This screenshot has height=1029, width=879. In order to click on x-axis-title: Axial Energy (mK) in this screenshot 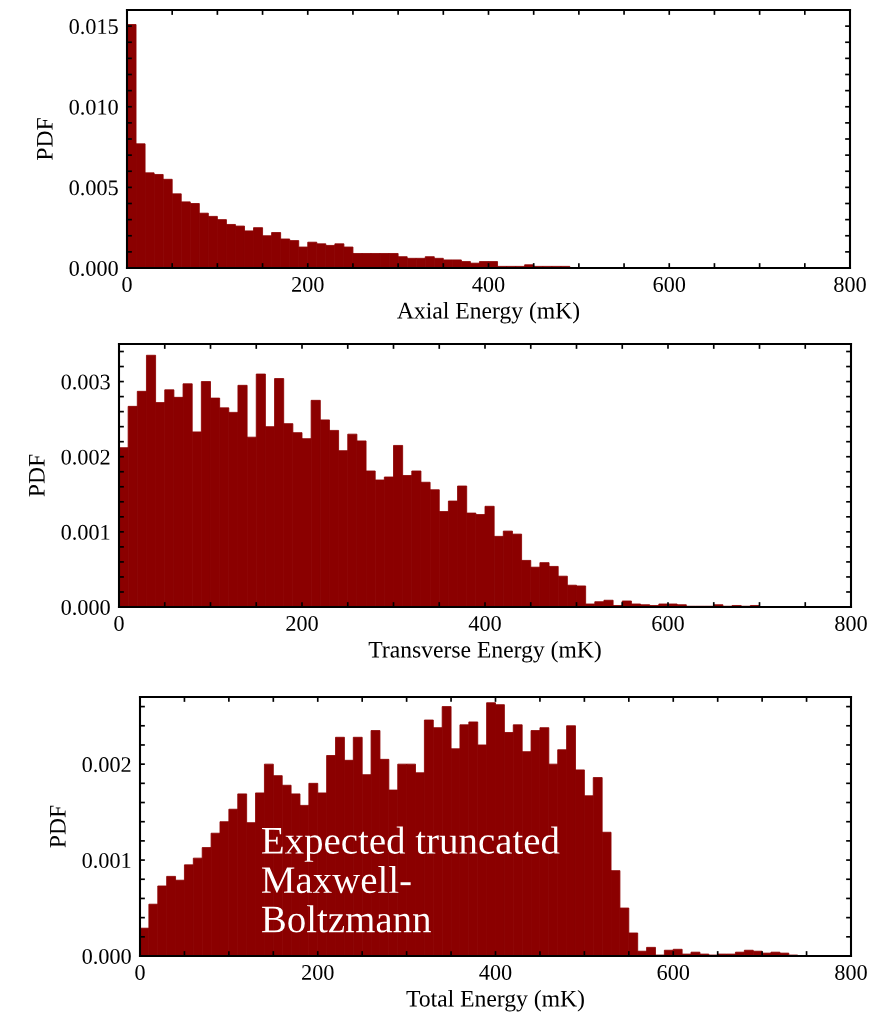, I will do `click(488, 313)`.